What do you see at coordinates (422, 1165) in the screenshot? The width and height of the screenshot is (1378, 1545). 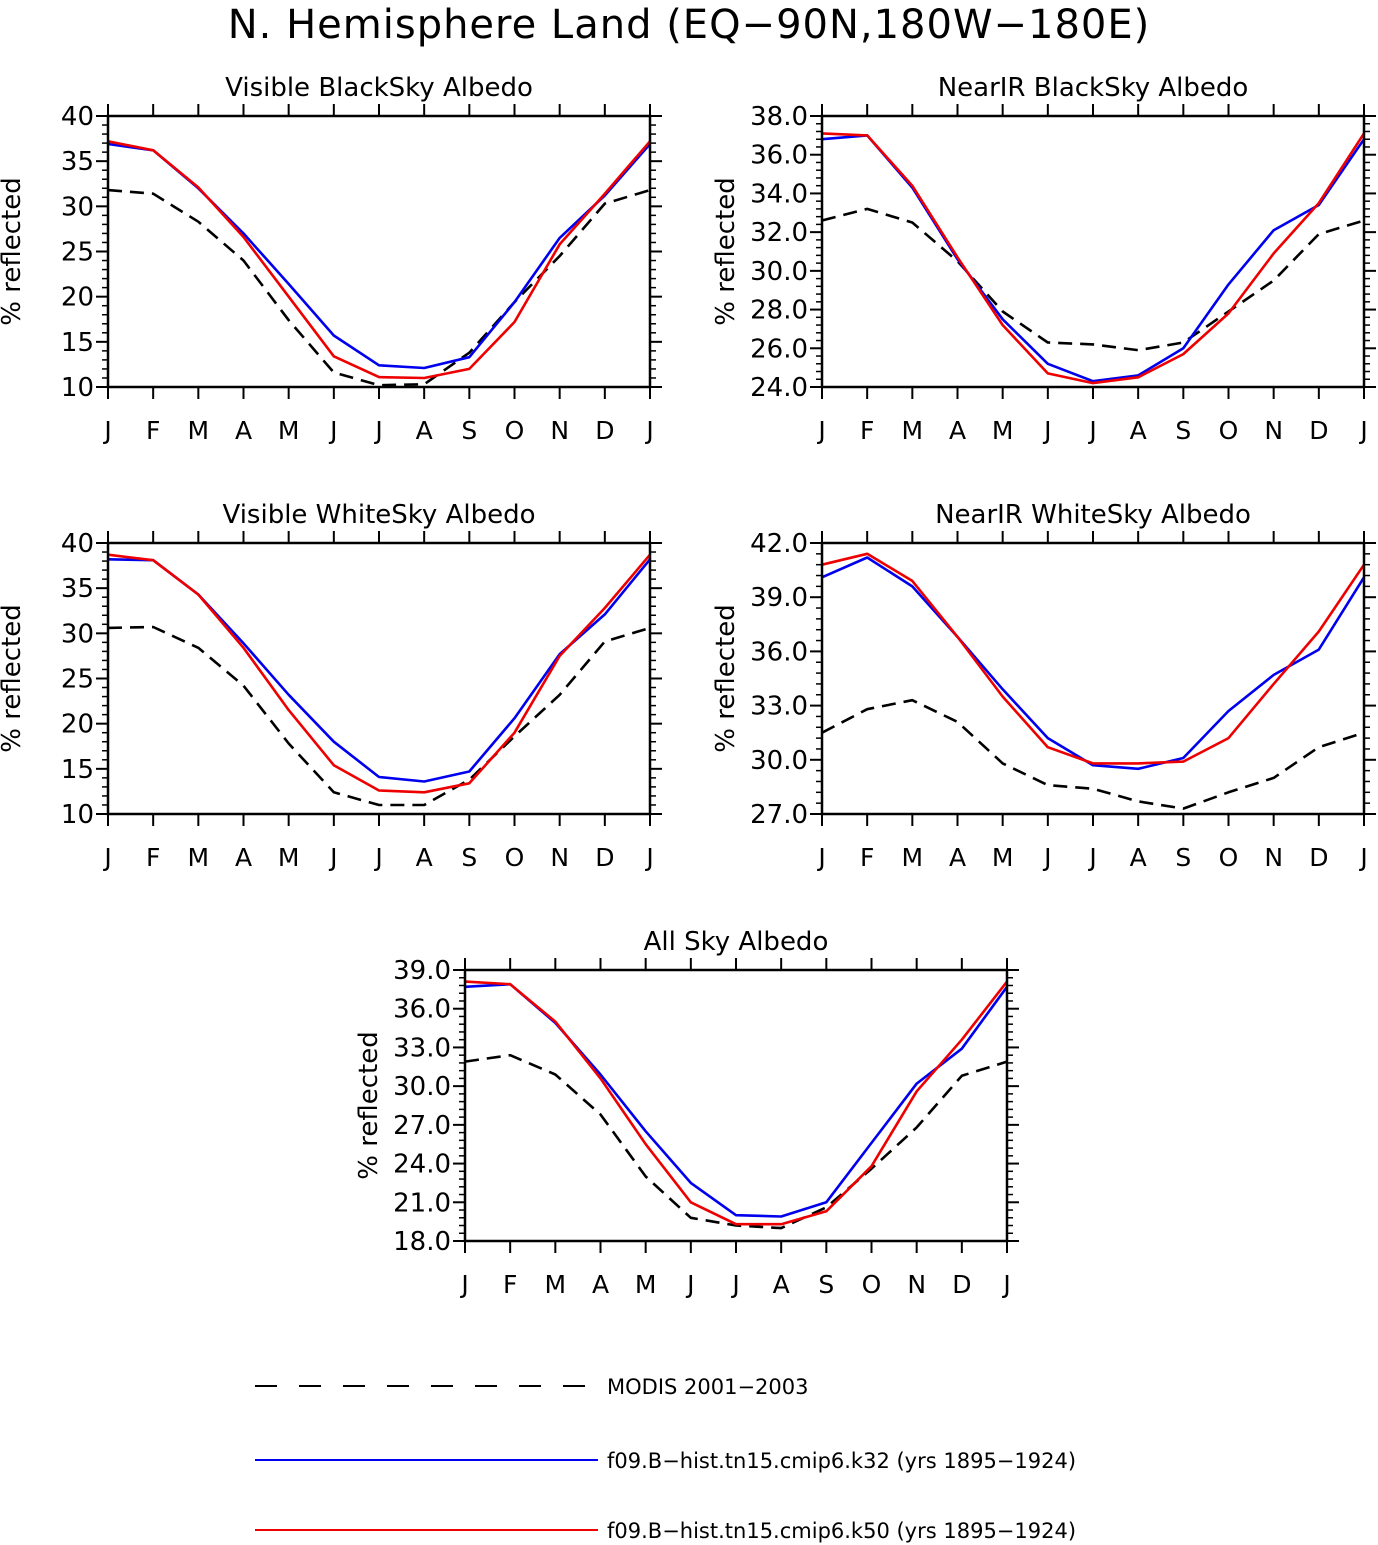 I see `y-tick-label: 24.0` at bounding box center [422, 1165].